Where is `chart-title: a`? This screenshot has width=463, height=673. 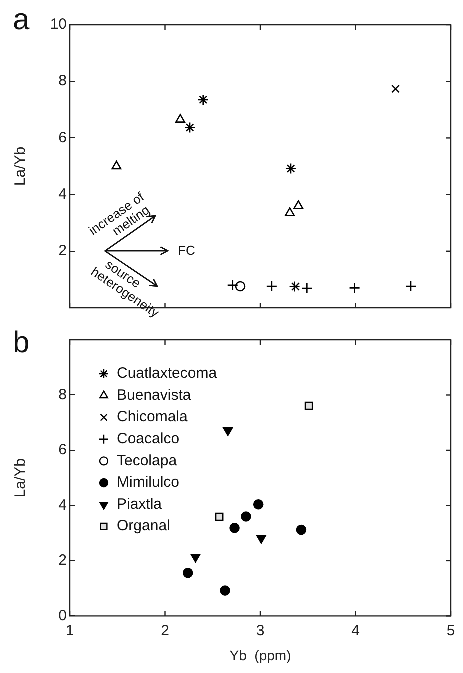 chart-title: a is located at coordinates (21, 19).